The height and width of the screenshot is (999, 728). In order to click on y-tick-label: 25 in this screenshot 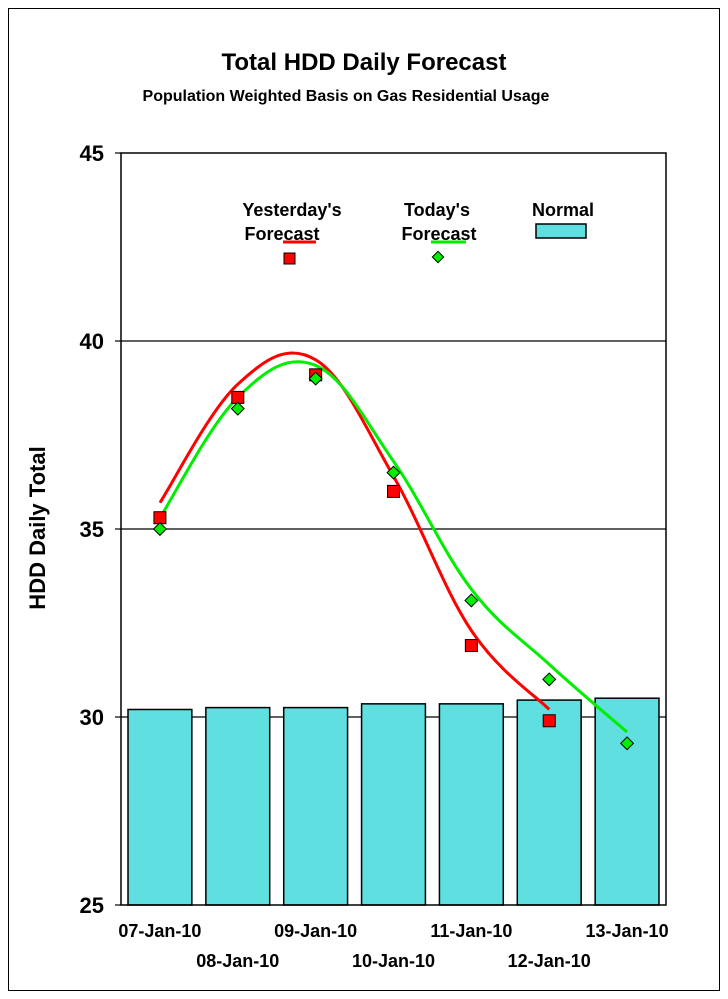, I will do `click(92, 905)`.